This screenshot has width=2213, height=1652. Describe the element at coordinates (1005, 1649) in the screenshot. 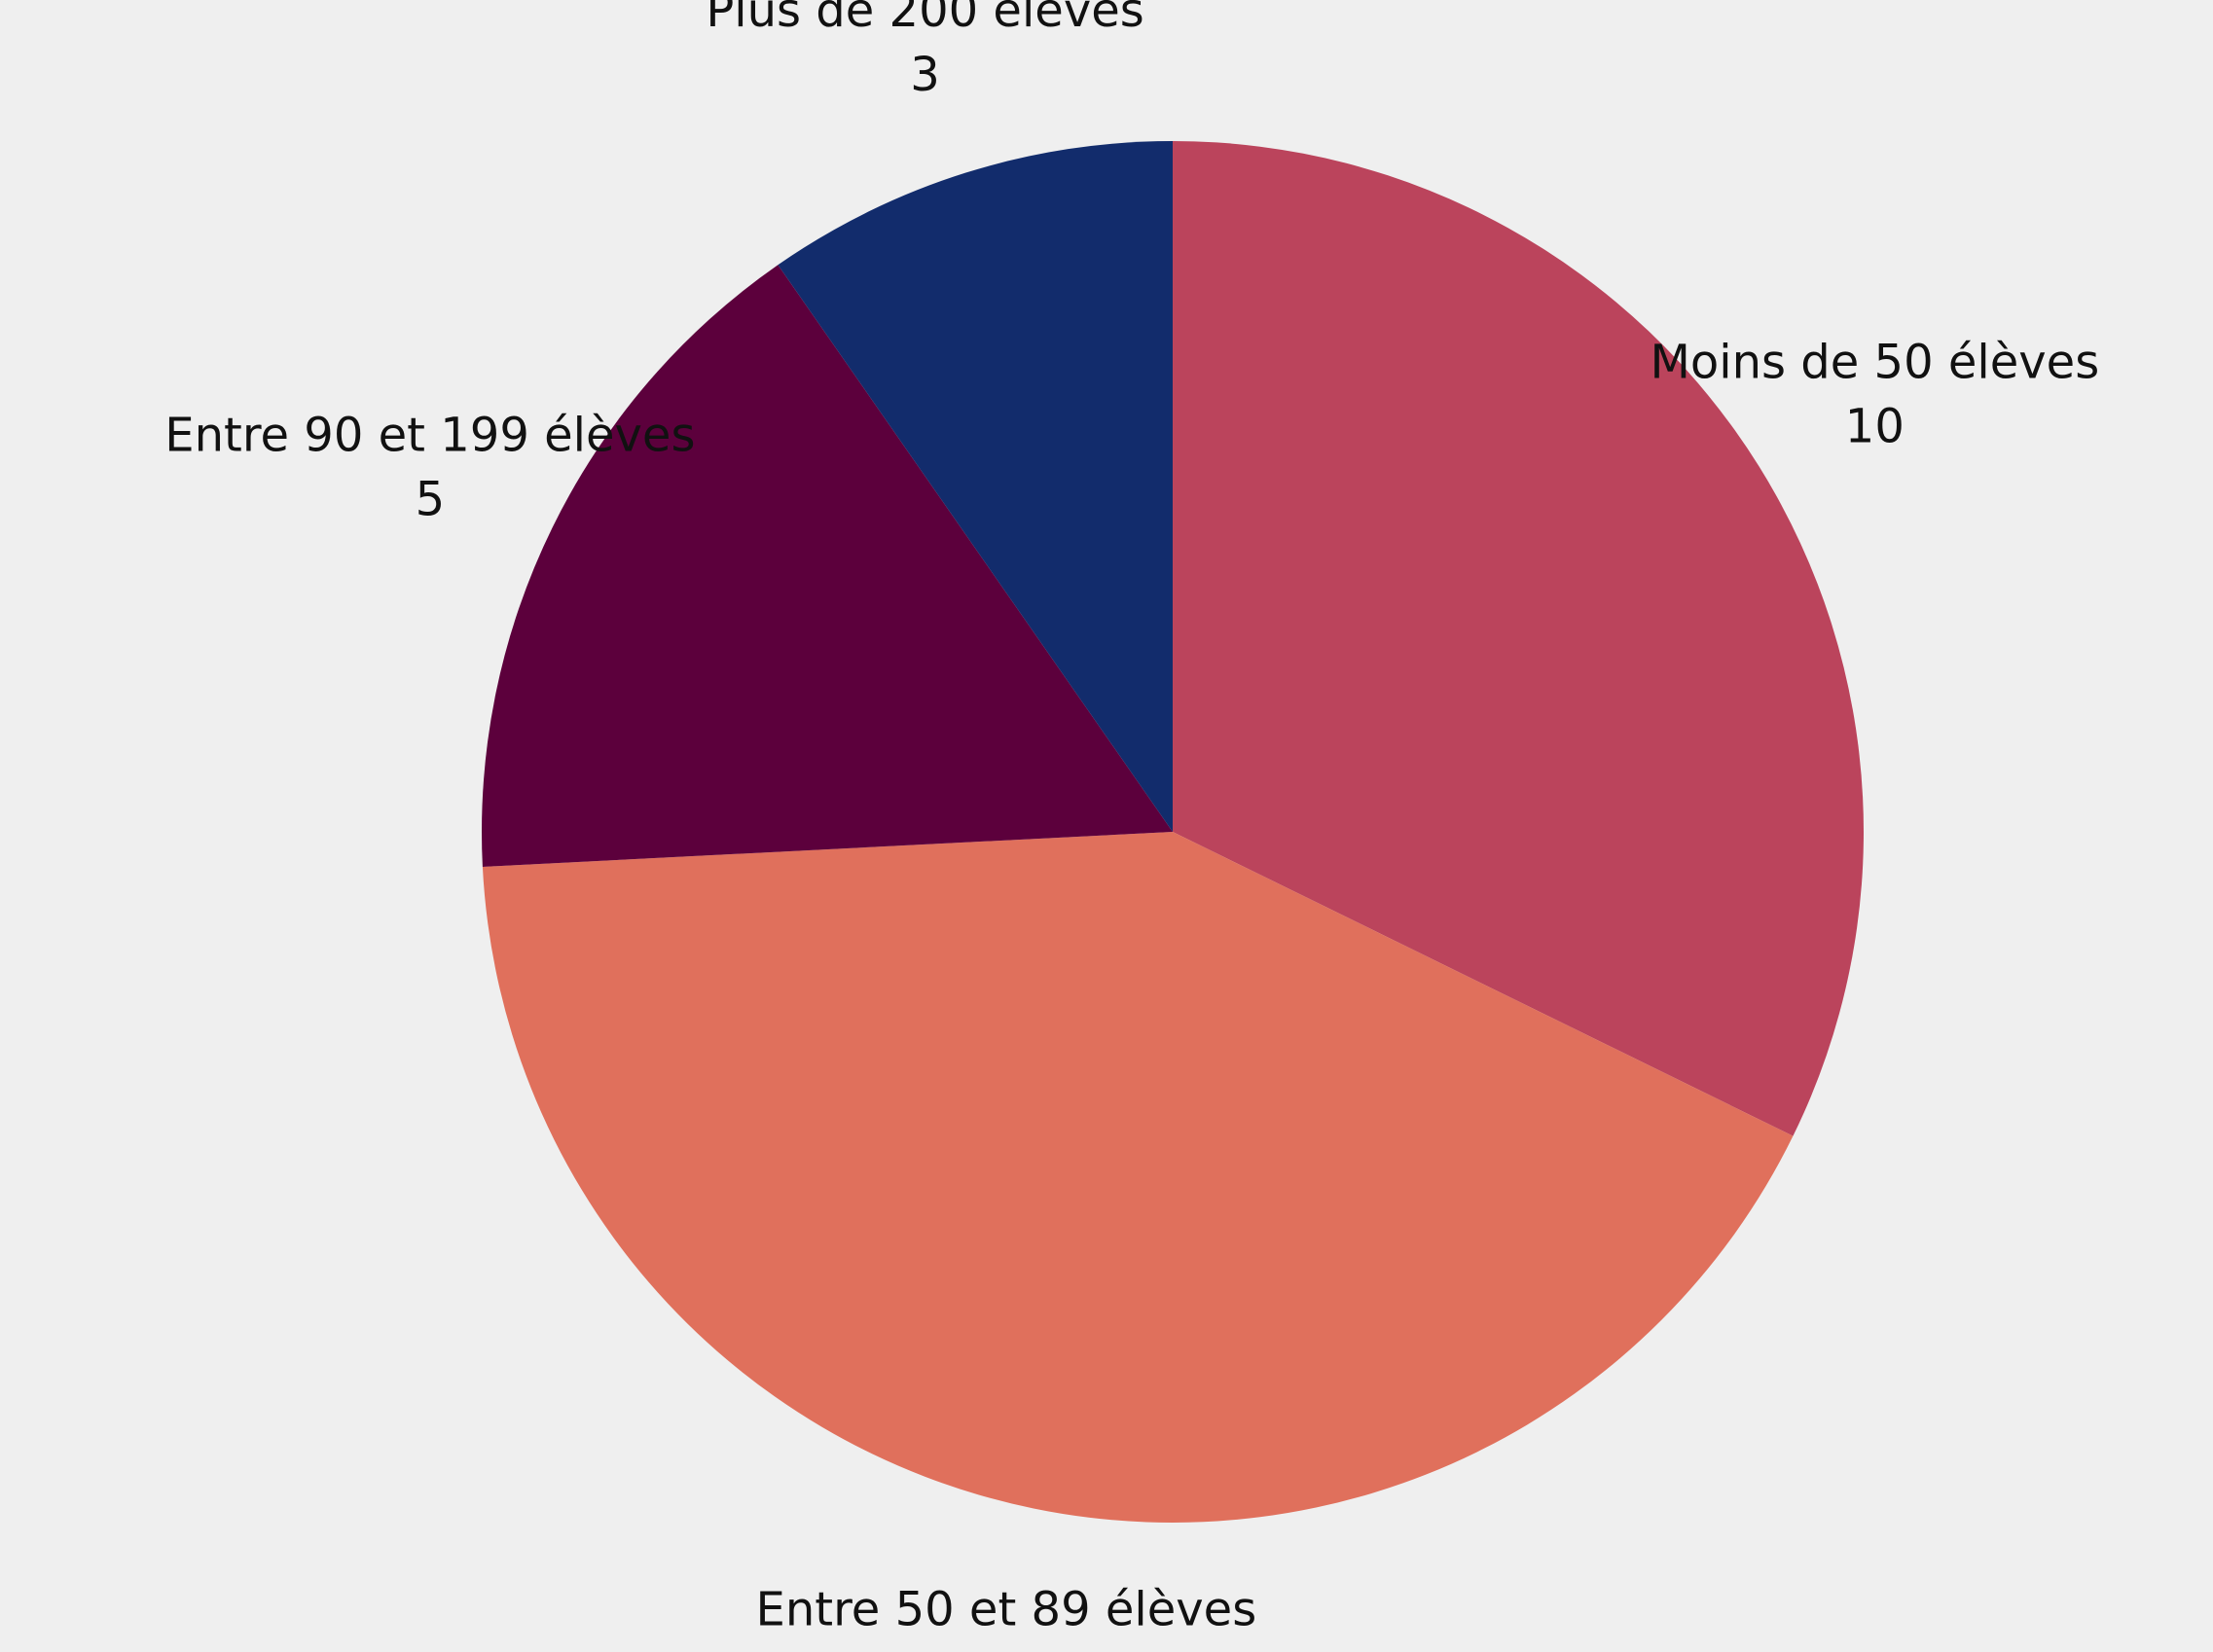

I see `slice-value-entre-50-et-89-eleves: 13` at that location.